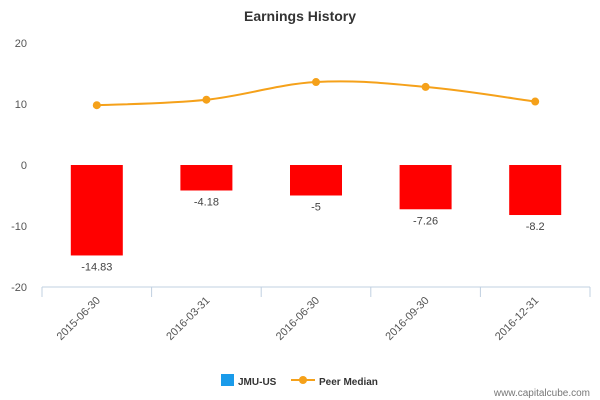 The width and height of the screenshot is (600, 400). What do you see at coordinates (19, 227) in the screenshot?
I see `y-tick-label: -10` at bounding box center [19, 227].